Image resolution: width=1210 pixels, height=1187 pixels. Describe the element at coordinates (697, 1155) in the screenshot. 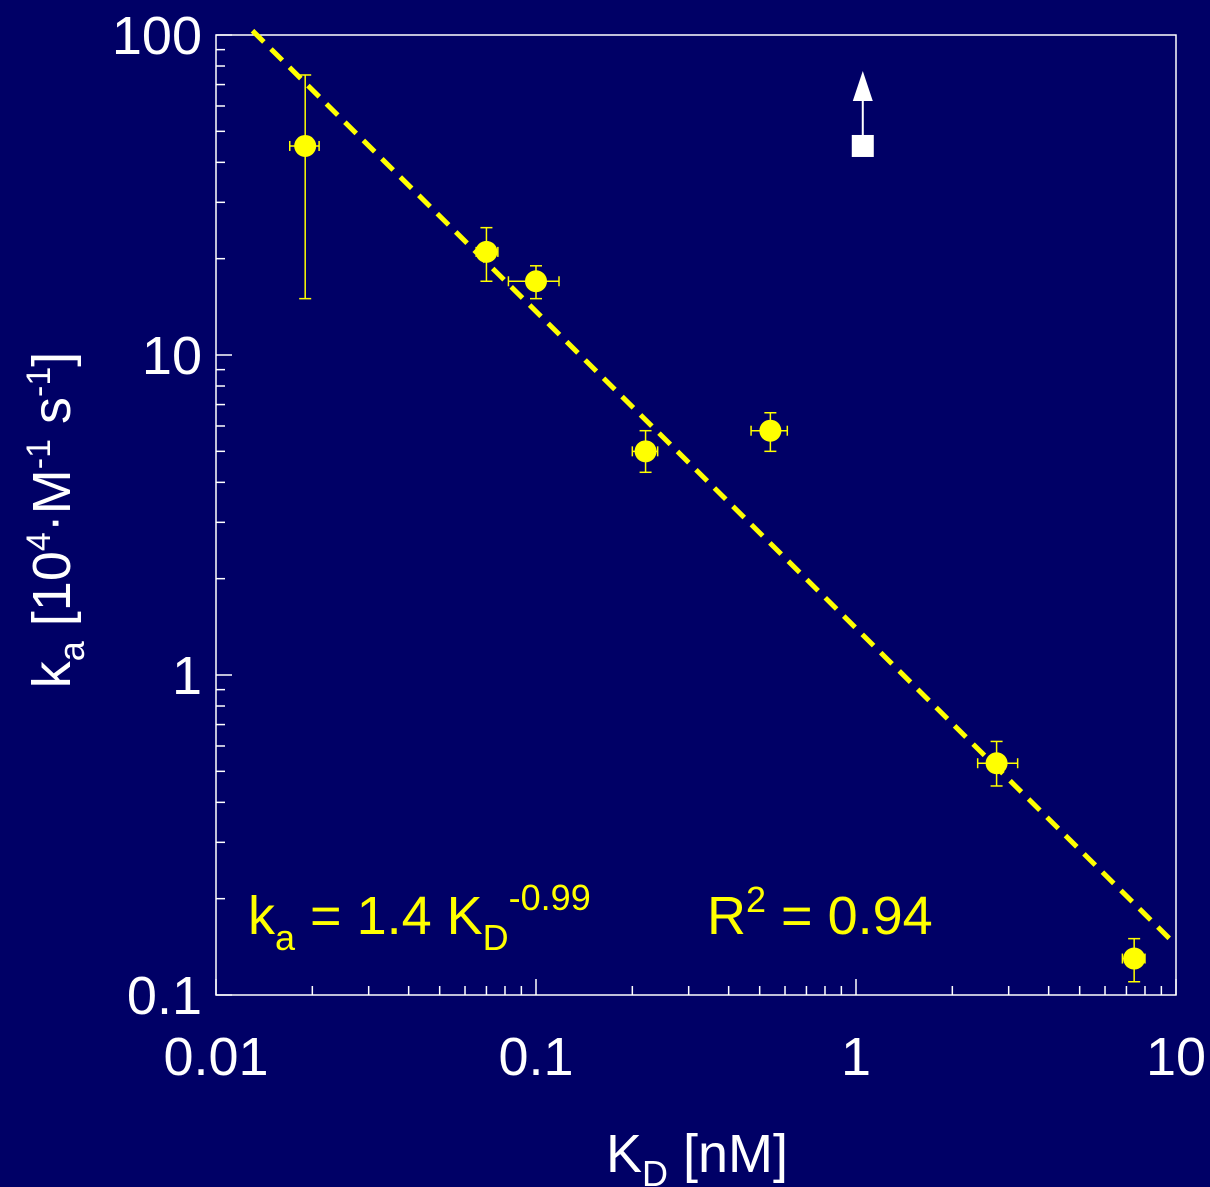

I see `x-axis-title: KD [nM]` at that location.